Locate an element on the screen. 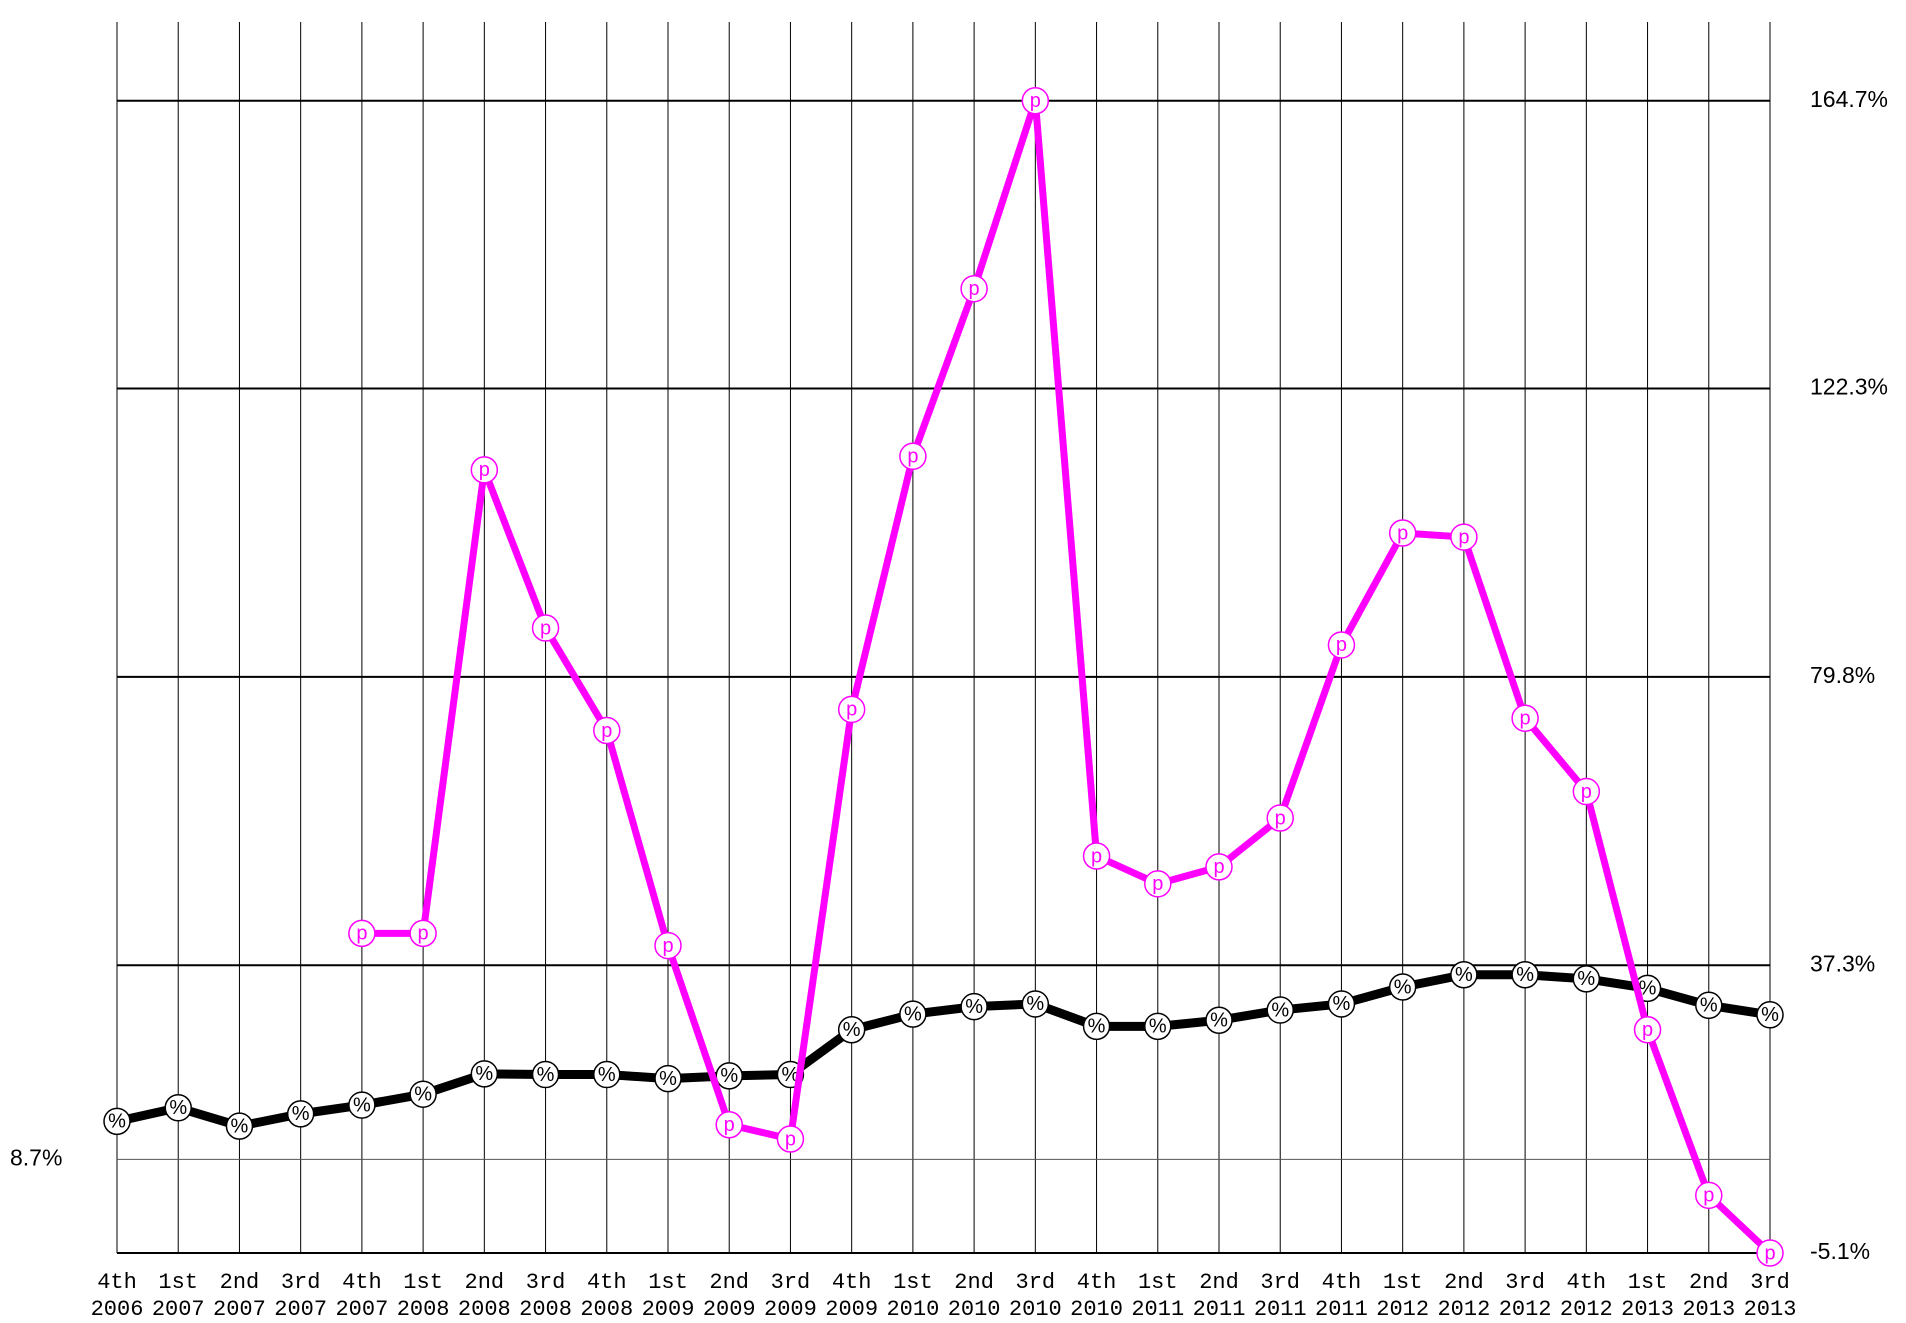 Image resolution: width=1906 pixels, height=1323 pixels. x-tick-label: 2010 is located at coordinates (1096, 1309).